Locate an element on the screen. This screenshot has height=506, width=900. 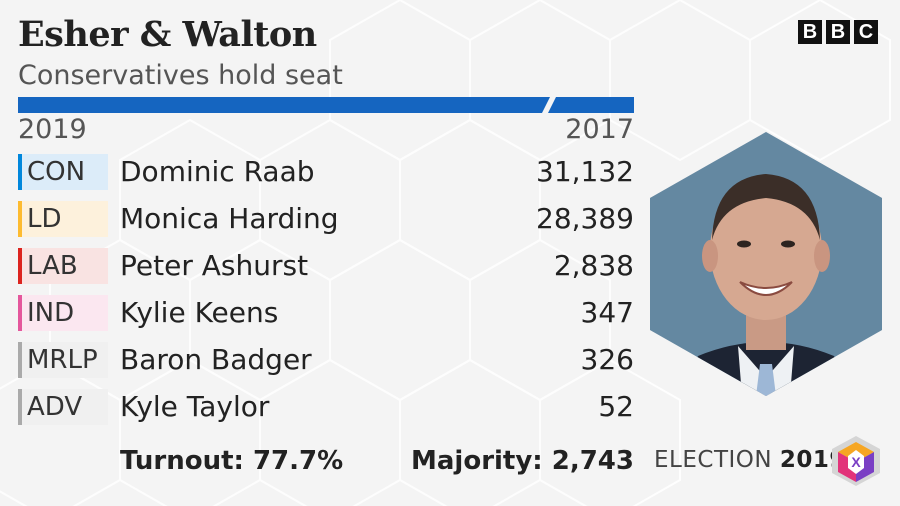
party-abbr: CON is located at coordinates (56, 172).